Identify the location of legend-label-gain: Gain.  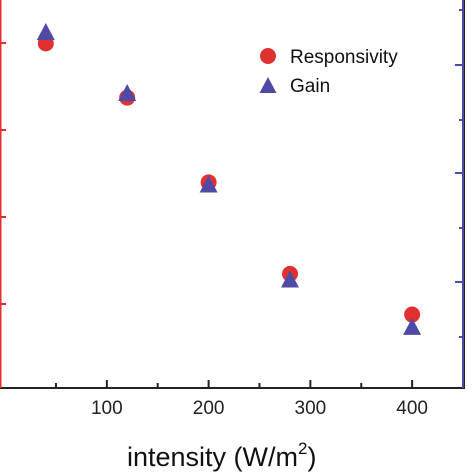
(310, 86).